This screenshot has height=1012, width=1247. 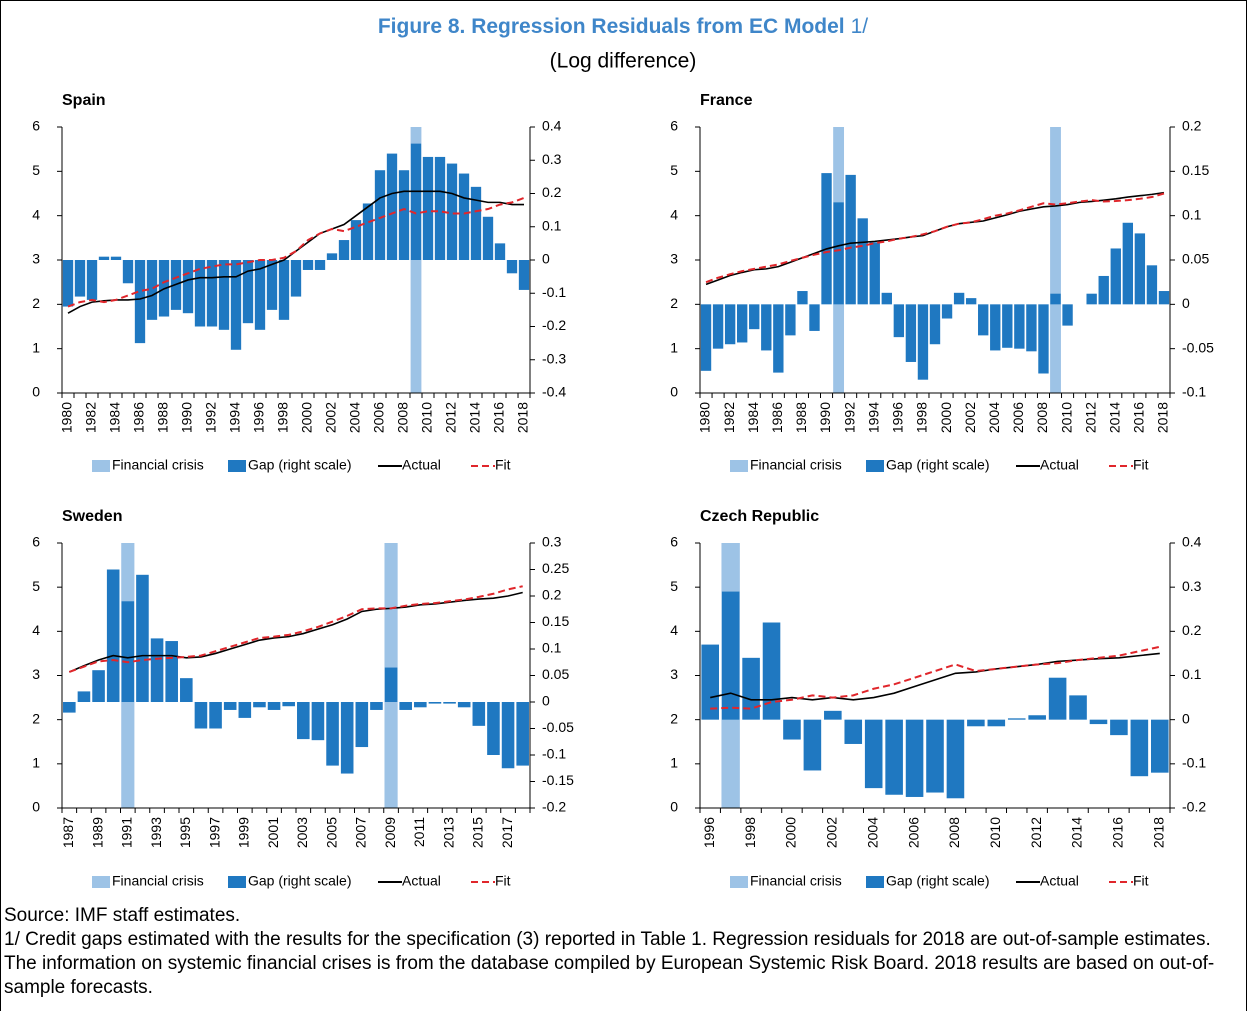 I want to click on x-tick-label: 1982, so click(x=729, y=417).